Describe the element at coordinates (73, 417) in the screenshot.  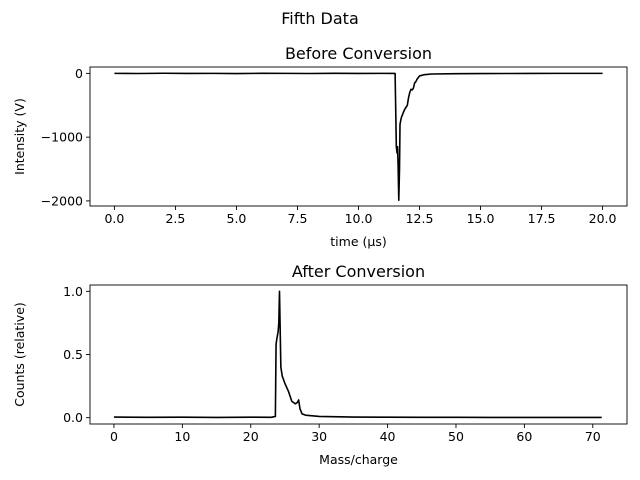
I see `y-tick-label: 0.0` at that location.